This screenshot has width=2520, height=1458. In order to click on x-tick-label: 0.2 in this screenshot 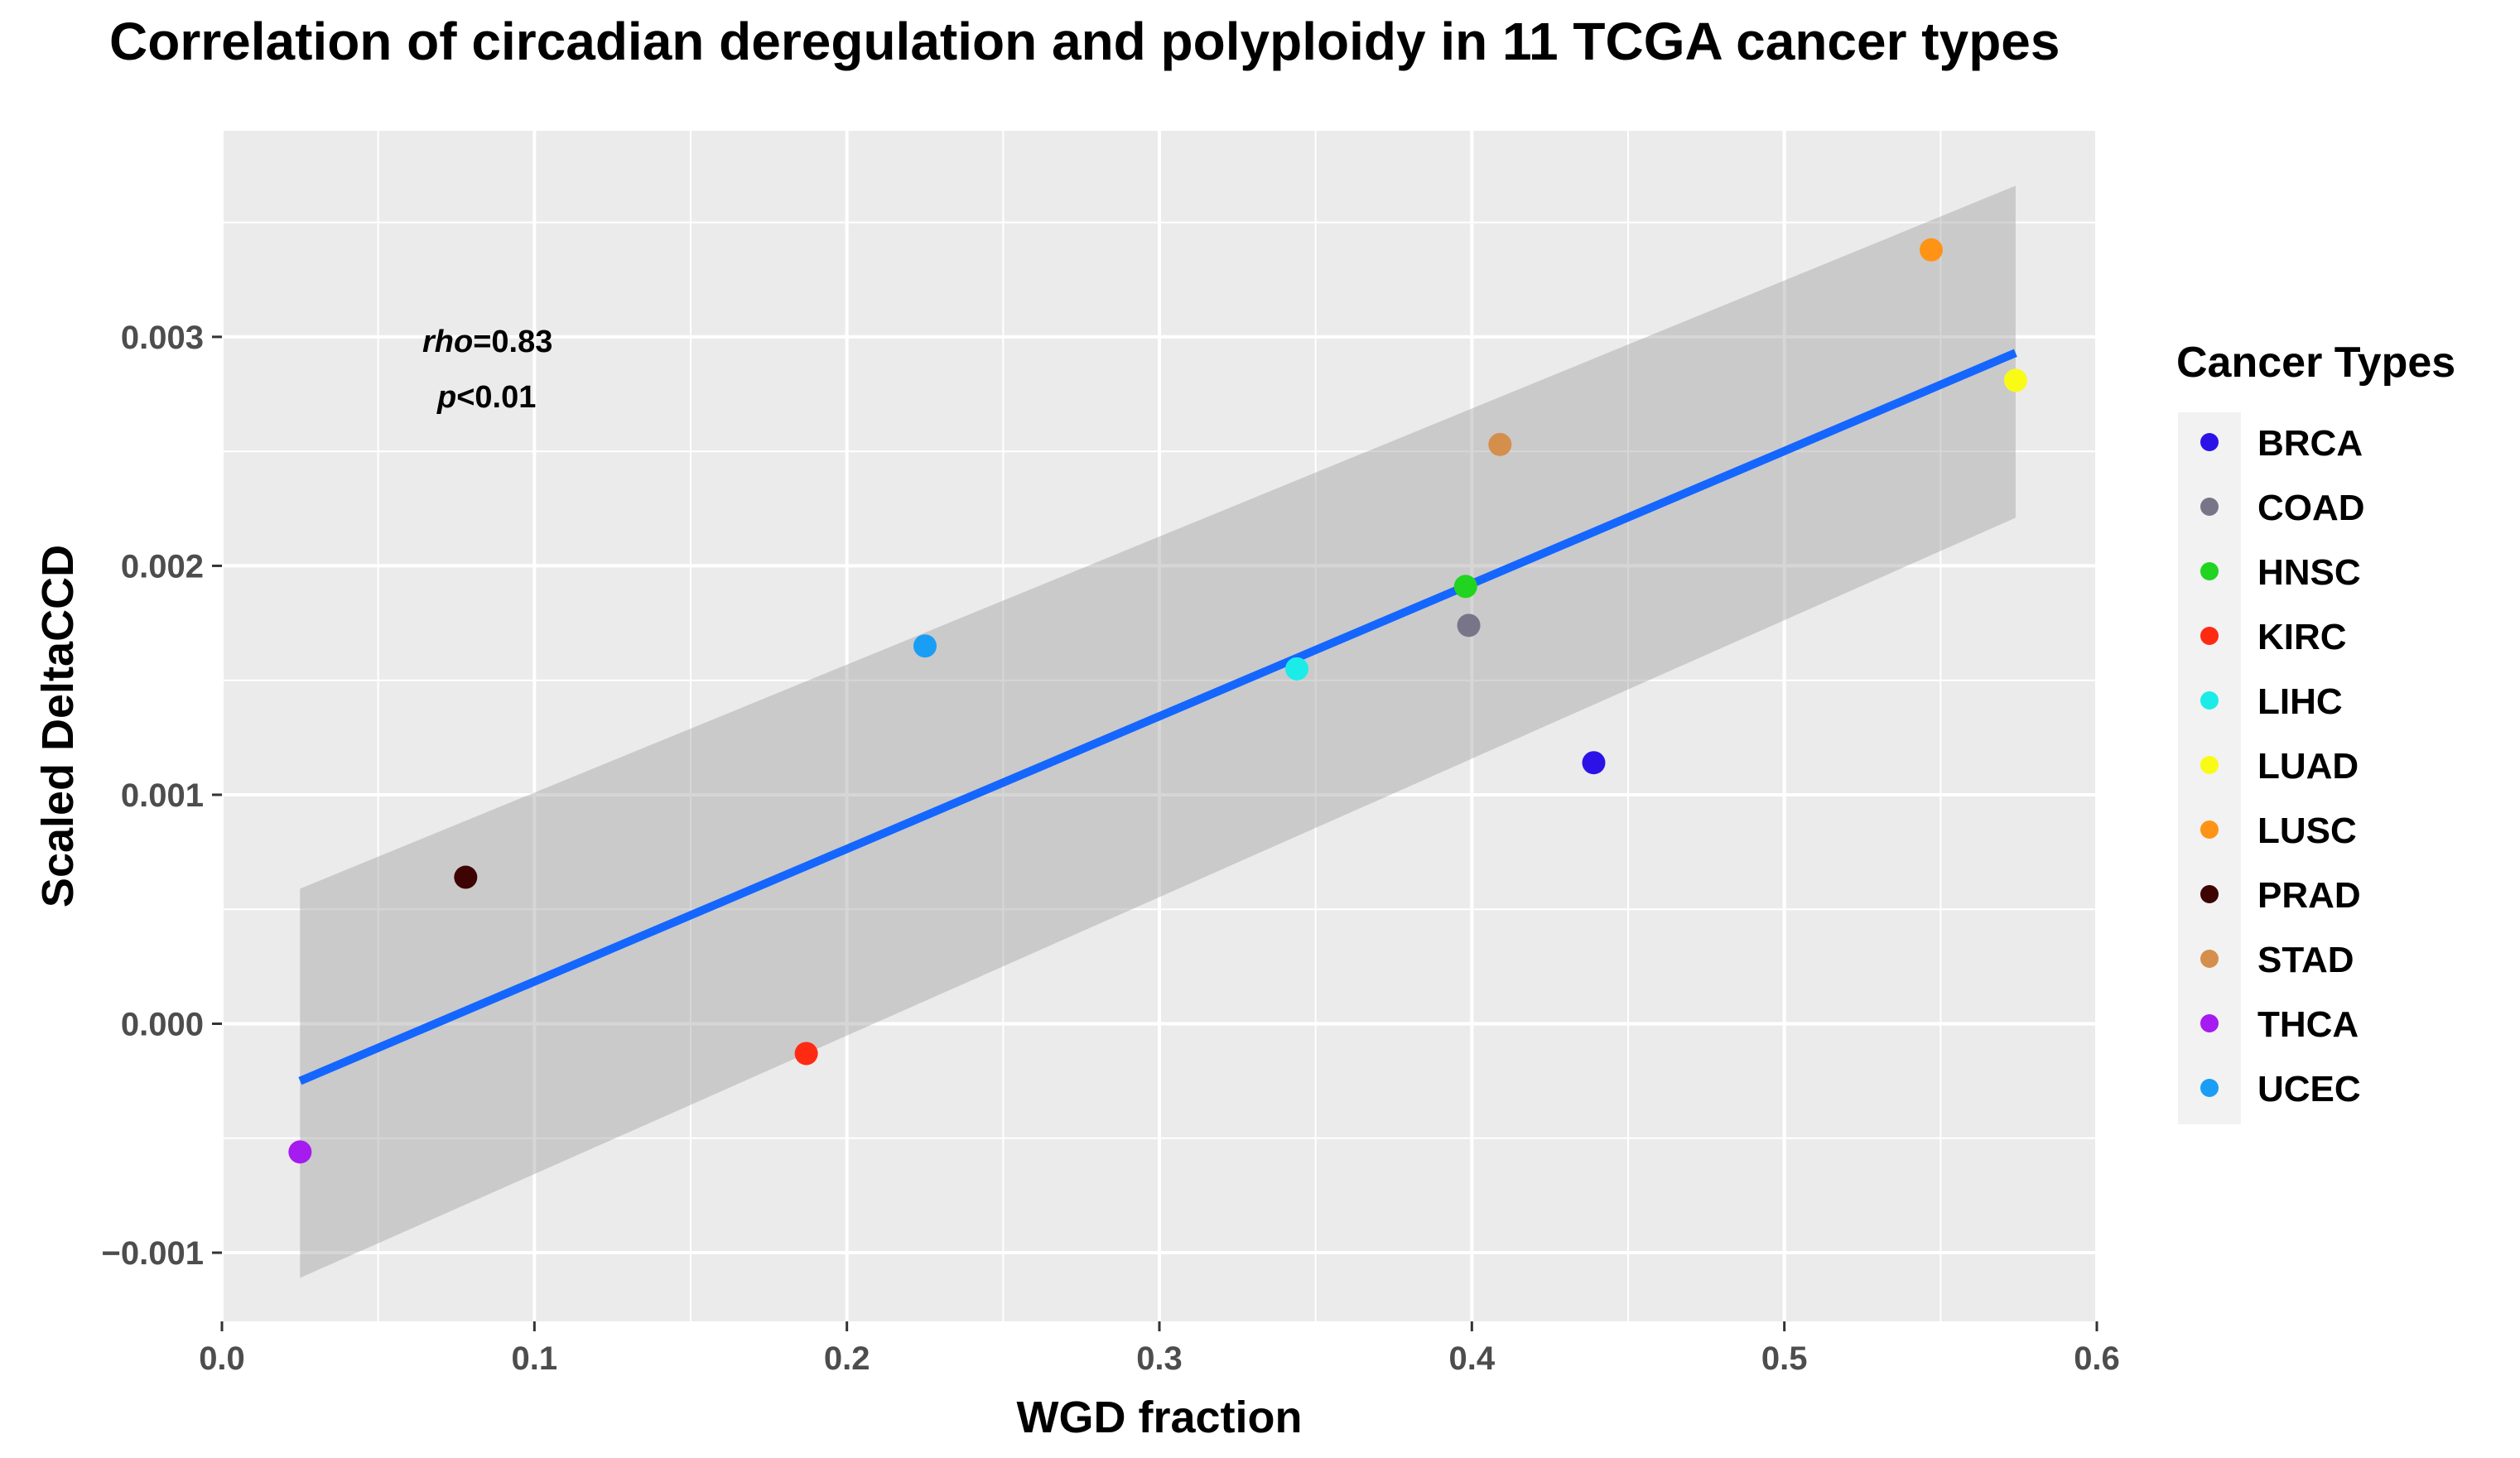, I will do `click(847, 1358)`.